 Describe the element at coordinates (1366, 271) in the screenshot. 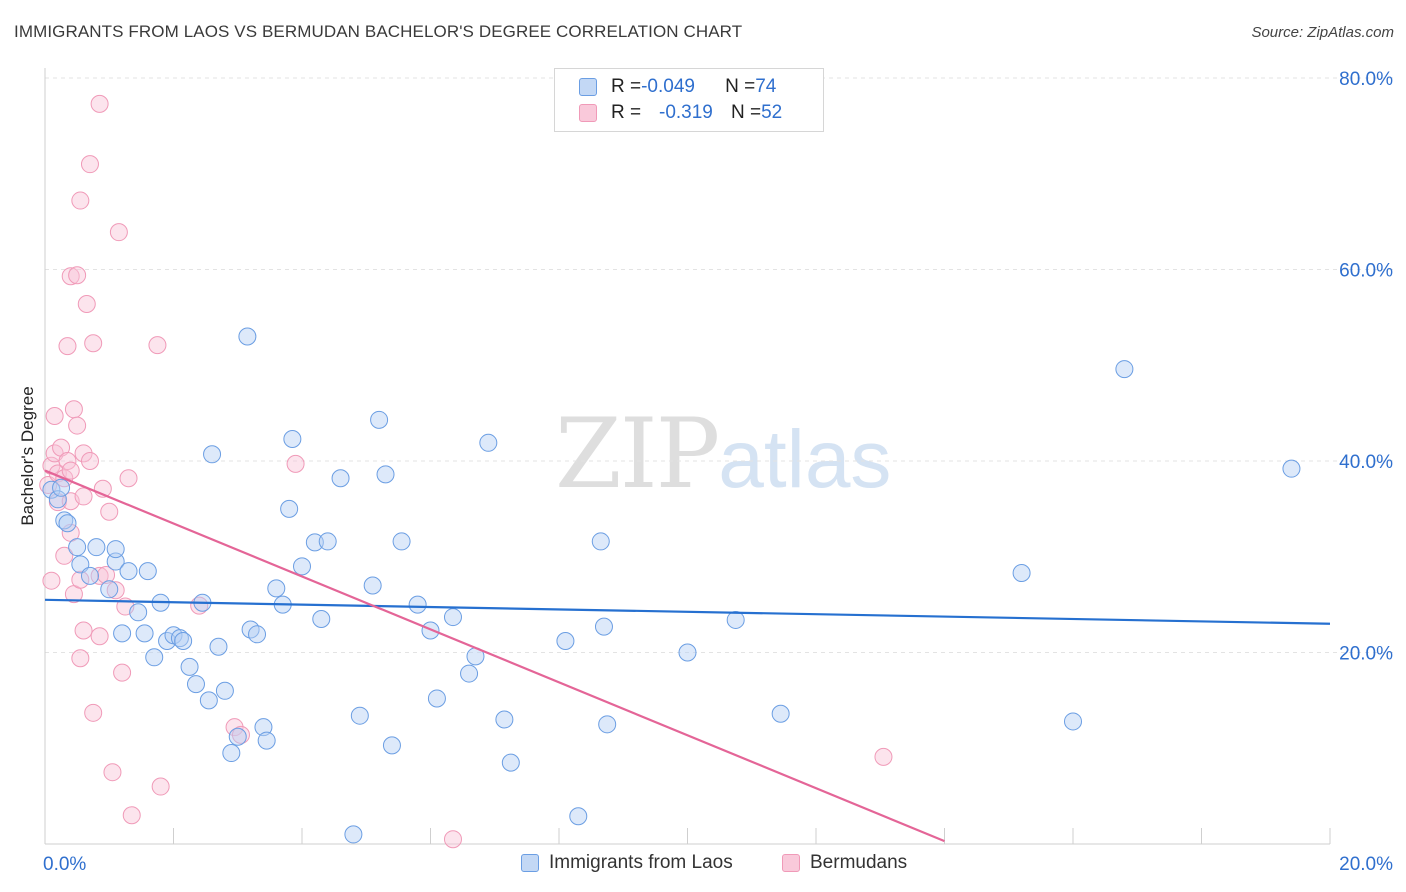

I see `y-tick-label: 60.0%` at that location.